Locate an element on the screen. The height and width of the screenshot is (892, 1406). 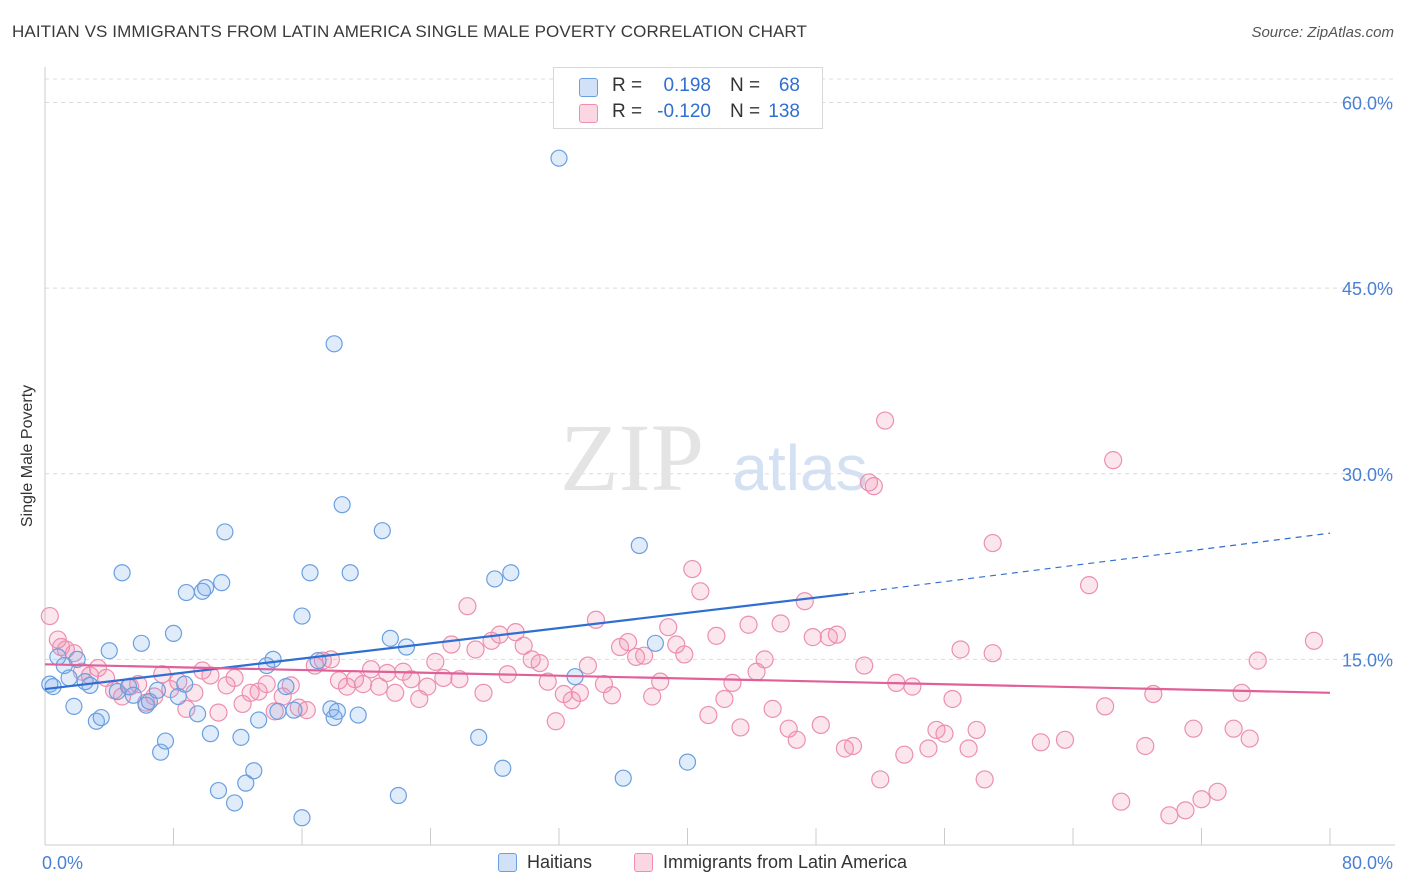
r-value: 0.198 is located at coordinates (687, 85).